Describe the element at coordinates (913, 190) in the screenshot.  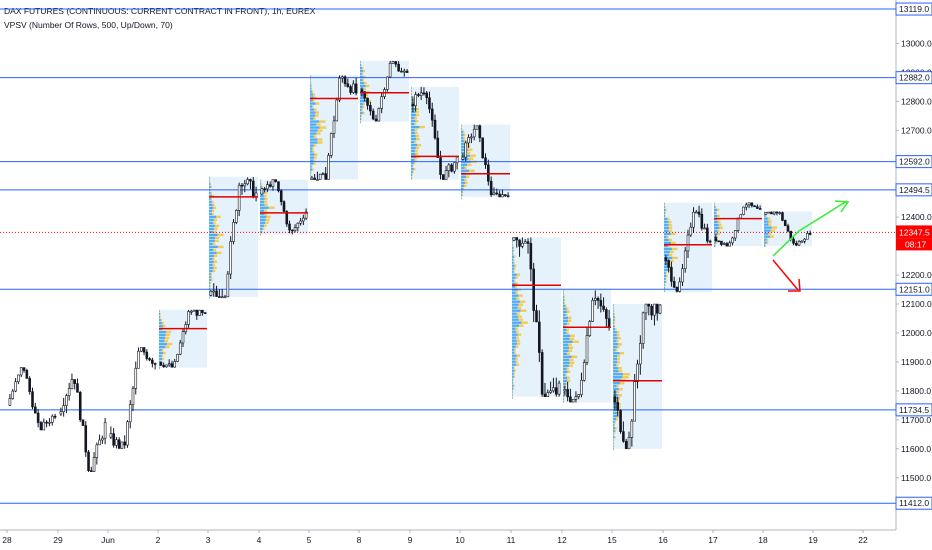
I see `level-price-tag` at that location.